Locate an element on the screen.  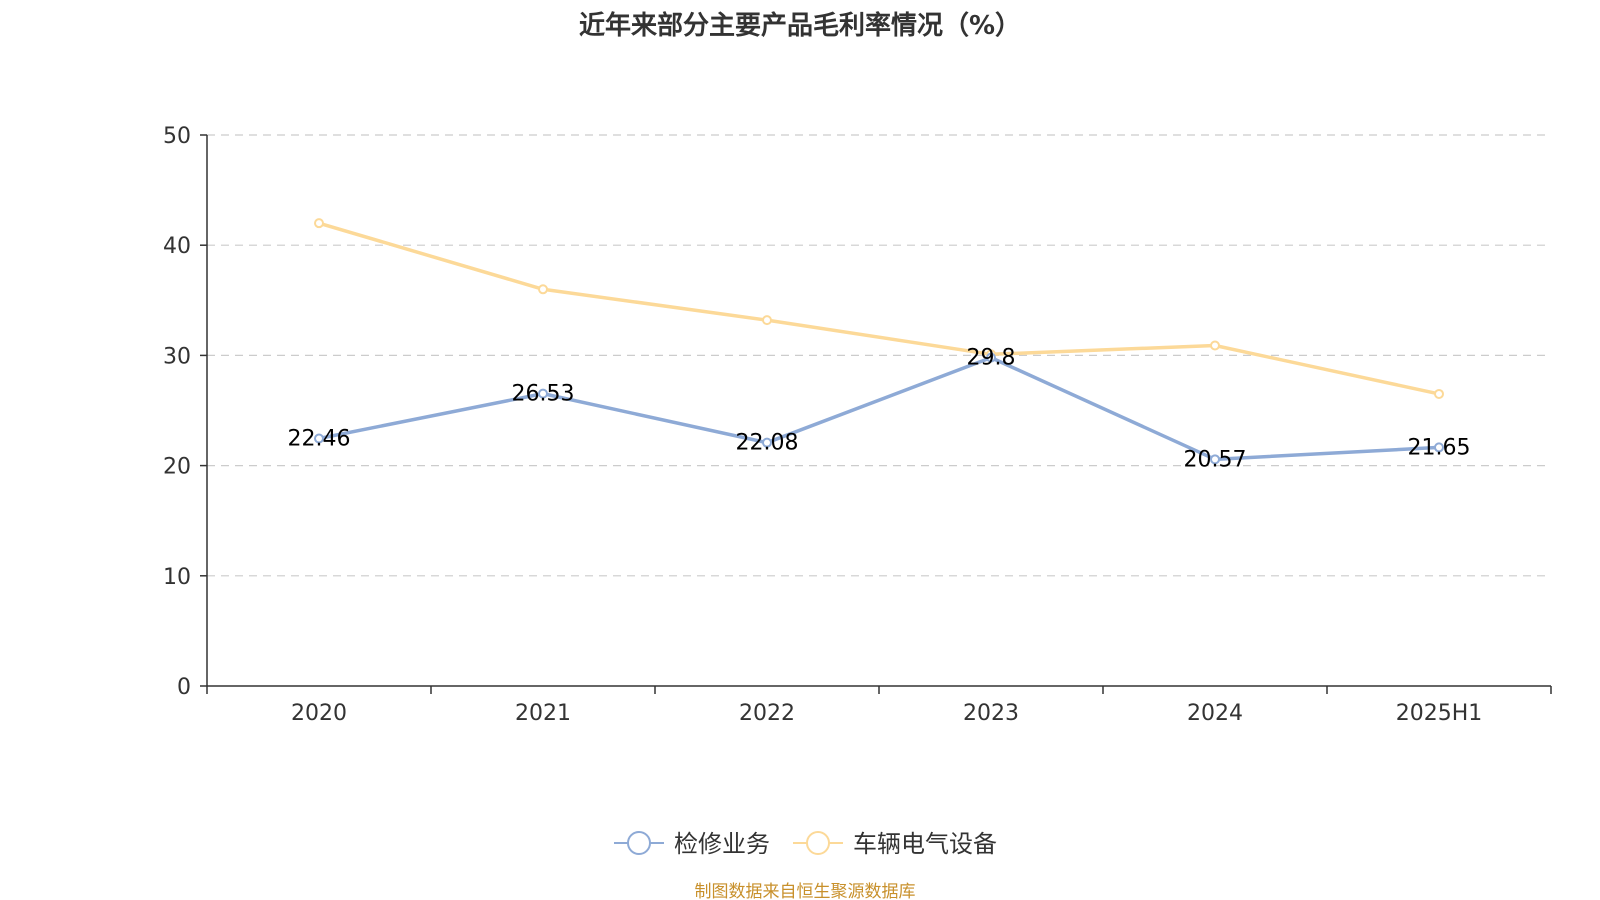
data-label: 21.65 is located at coordinates (1439, 447).